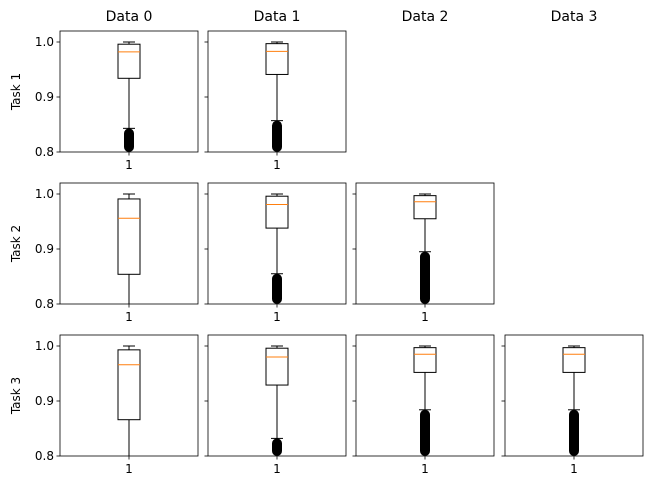 The width and height of the screenshot is (651, 491). Describe the element at coordinates (117, 101) in the screenshot. I see `panel-0-0: 0.8 0.9 1.0 1` at that location.